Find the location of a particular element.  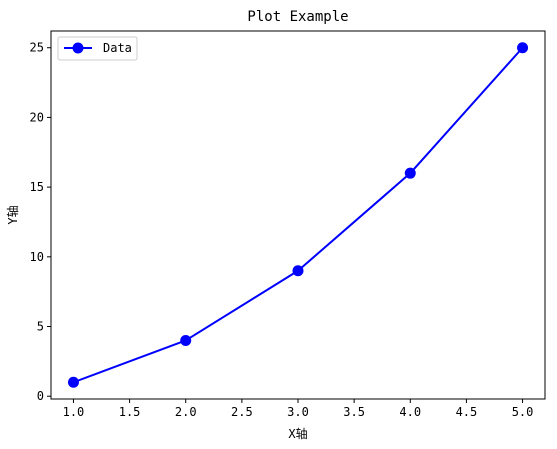

x-tick-label: 4.5 is located at coordinates (467, 412).